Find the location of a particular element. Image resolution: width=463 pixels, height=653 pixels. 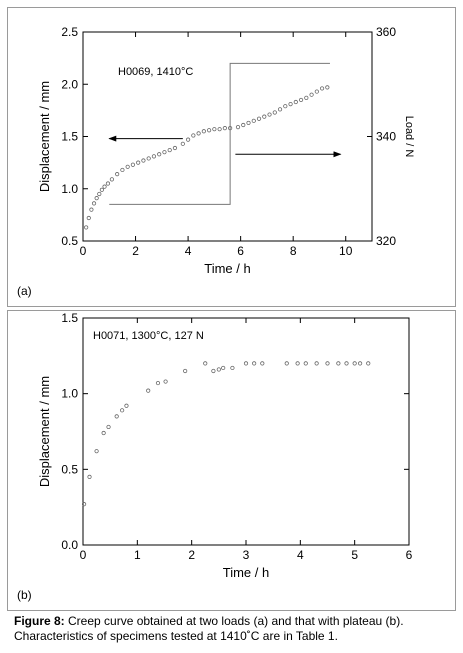

y2-axis-label: Load / N is located at coordinates (409, 137).